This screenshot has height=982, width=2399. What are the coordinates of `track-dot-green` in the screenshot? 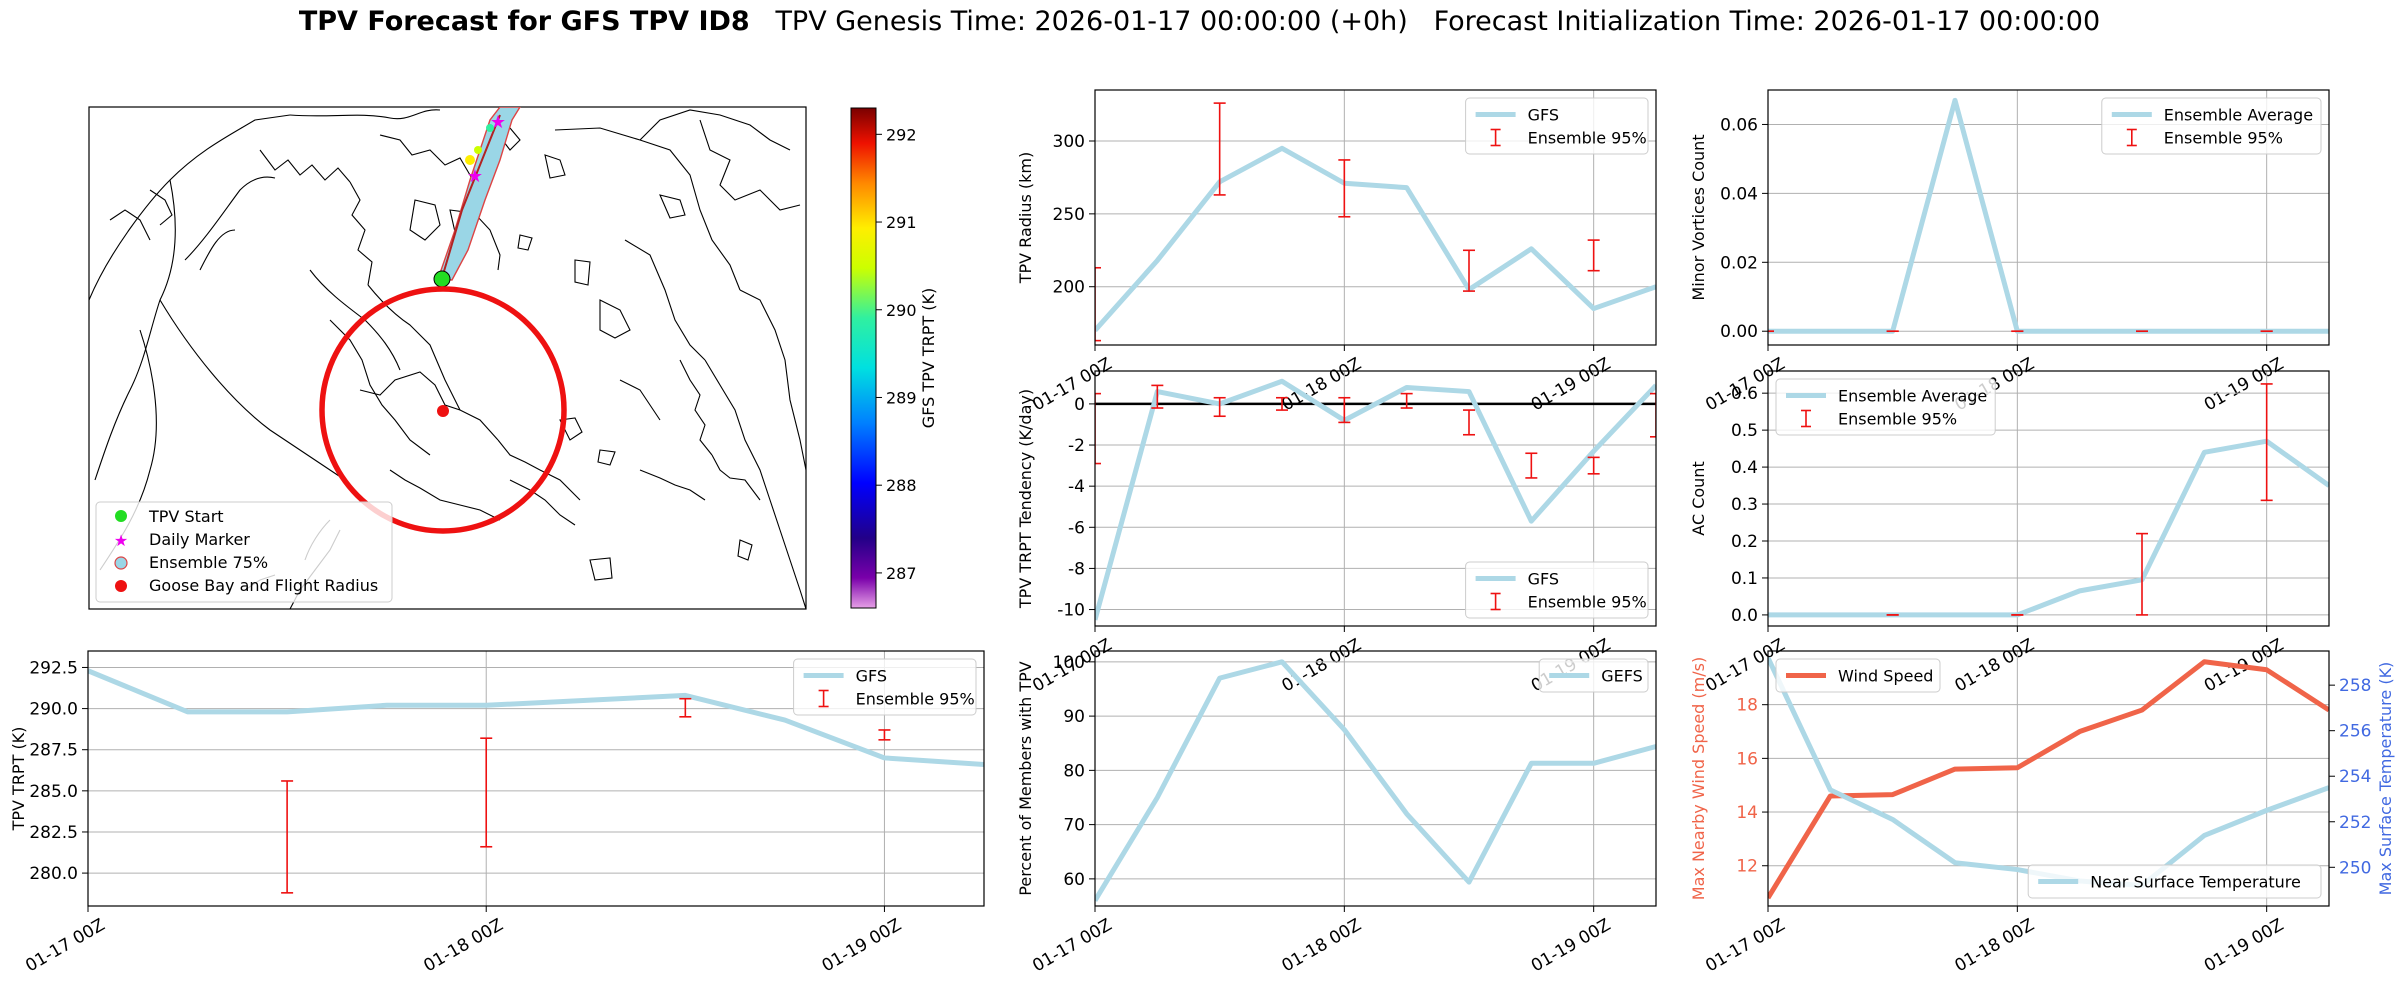 It's located at (490, 128).